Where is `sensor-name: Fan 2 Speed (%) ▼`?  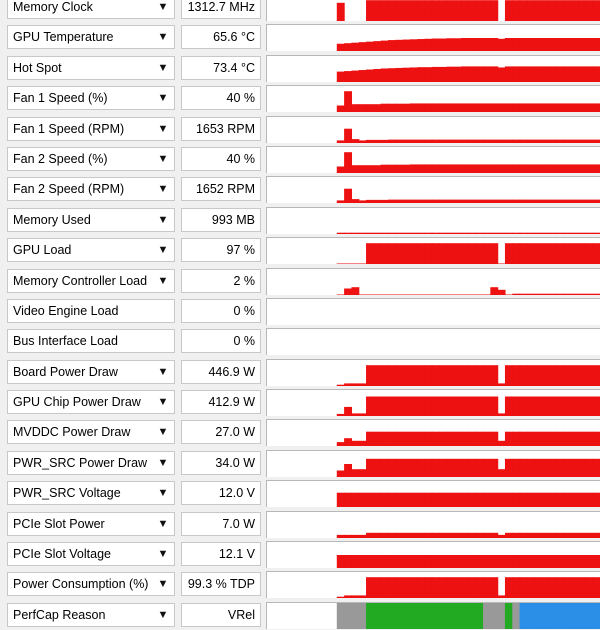 sensor-name: Fan 2 Speed (%) ▼ is located at coordinates (91, 158).